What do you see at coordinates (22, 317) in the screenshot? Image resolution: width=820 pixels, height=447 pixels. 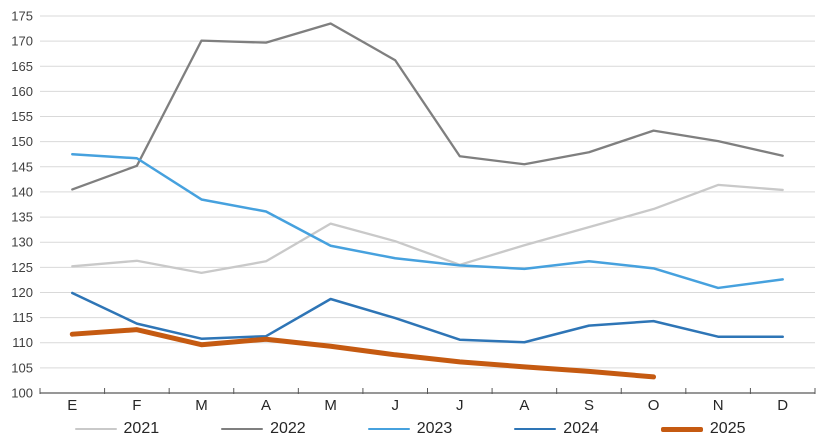 I see `y-tick-label: 115` at bounding box center [22, 317].